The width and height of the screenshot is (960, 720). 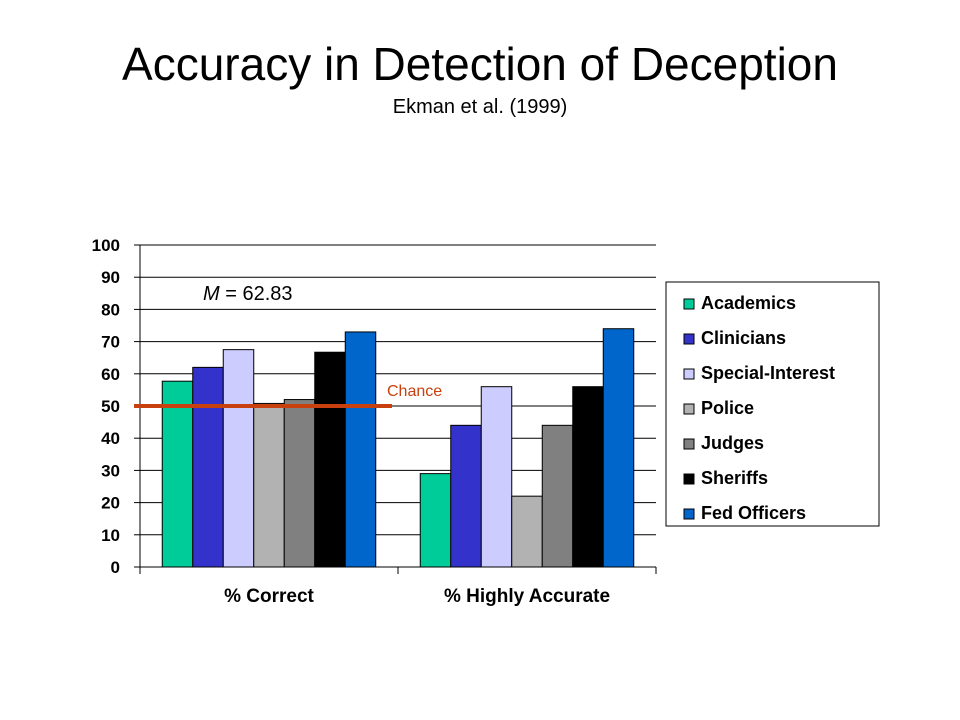 What do you see at coordinates (480, 64) in the screenshot?
I see `page-title: Accuracy in Detection of Deception` at bounding box center [480, 64].